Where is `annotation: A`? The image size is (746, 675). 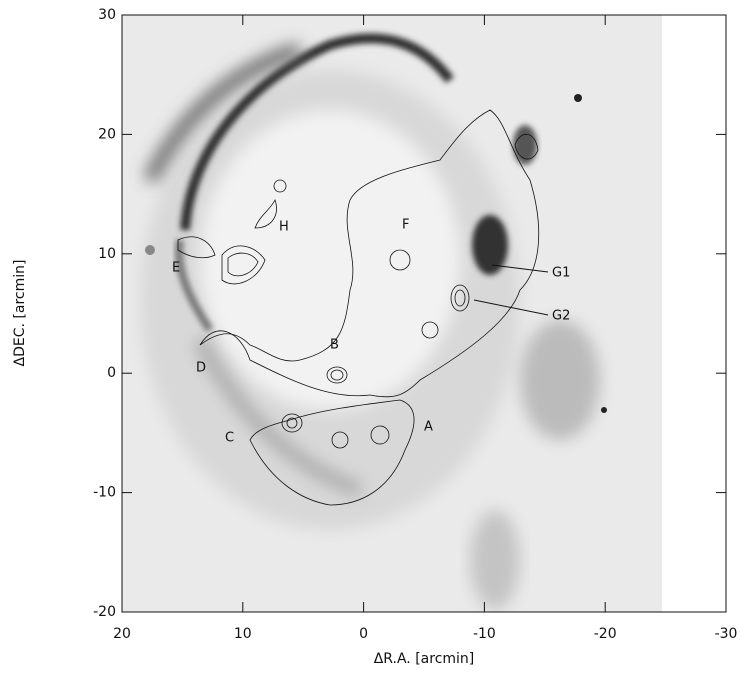
annotation: A is located at coordinates (428, 427).